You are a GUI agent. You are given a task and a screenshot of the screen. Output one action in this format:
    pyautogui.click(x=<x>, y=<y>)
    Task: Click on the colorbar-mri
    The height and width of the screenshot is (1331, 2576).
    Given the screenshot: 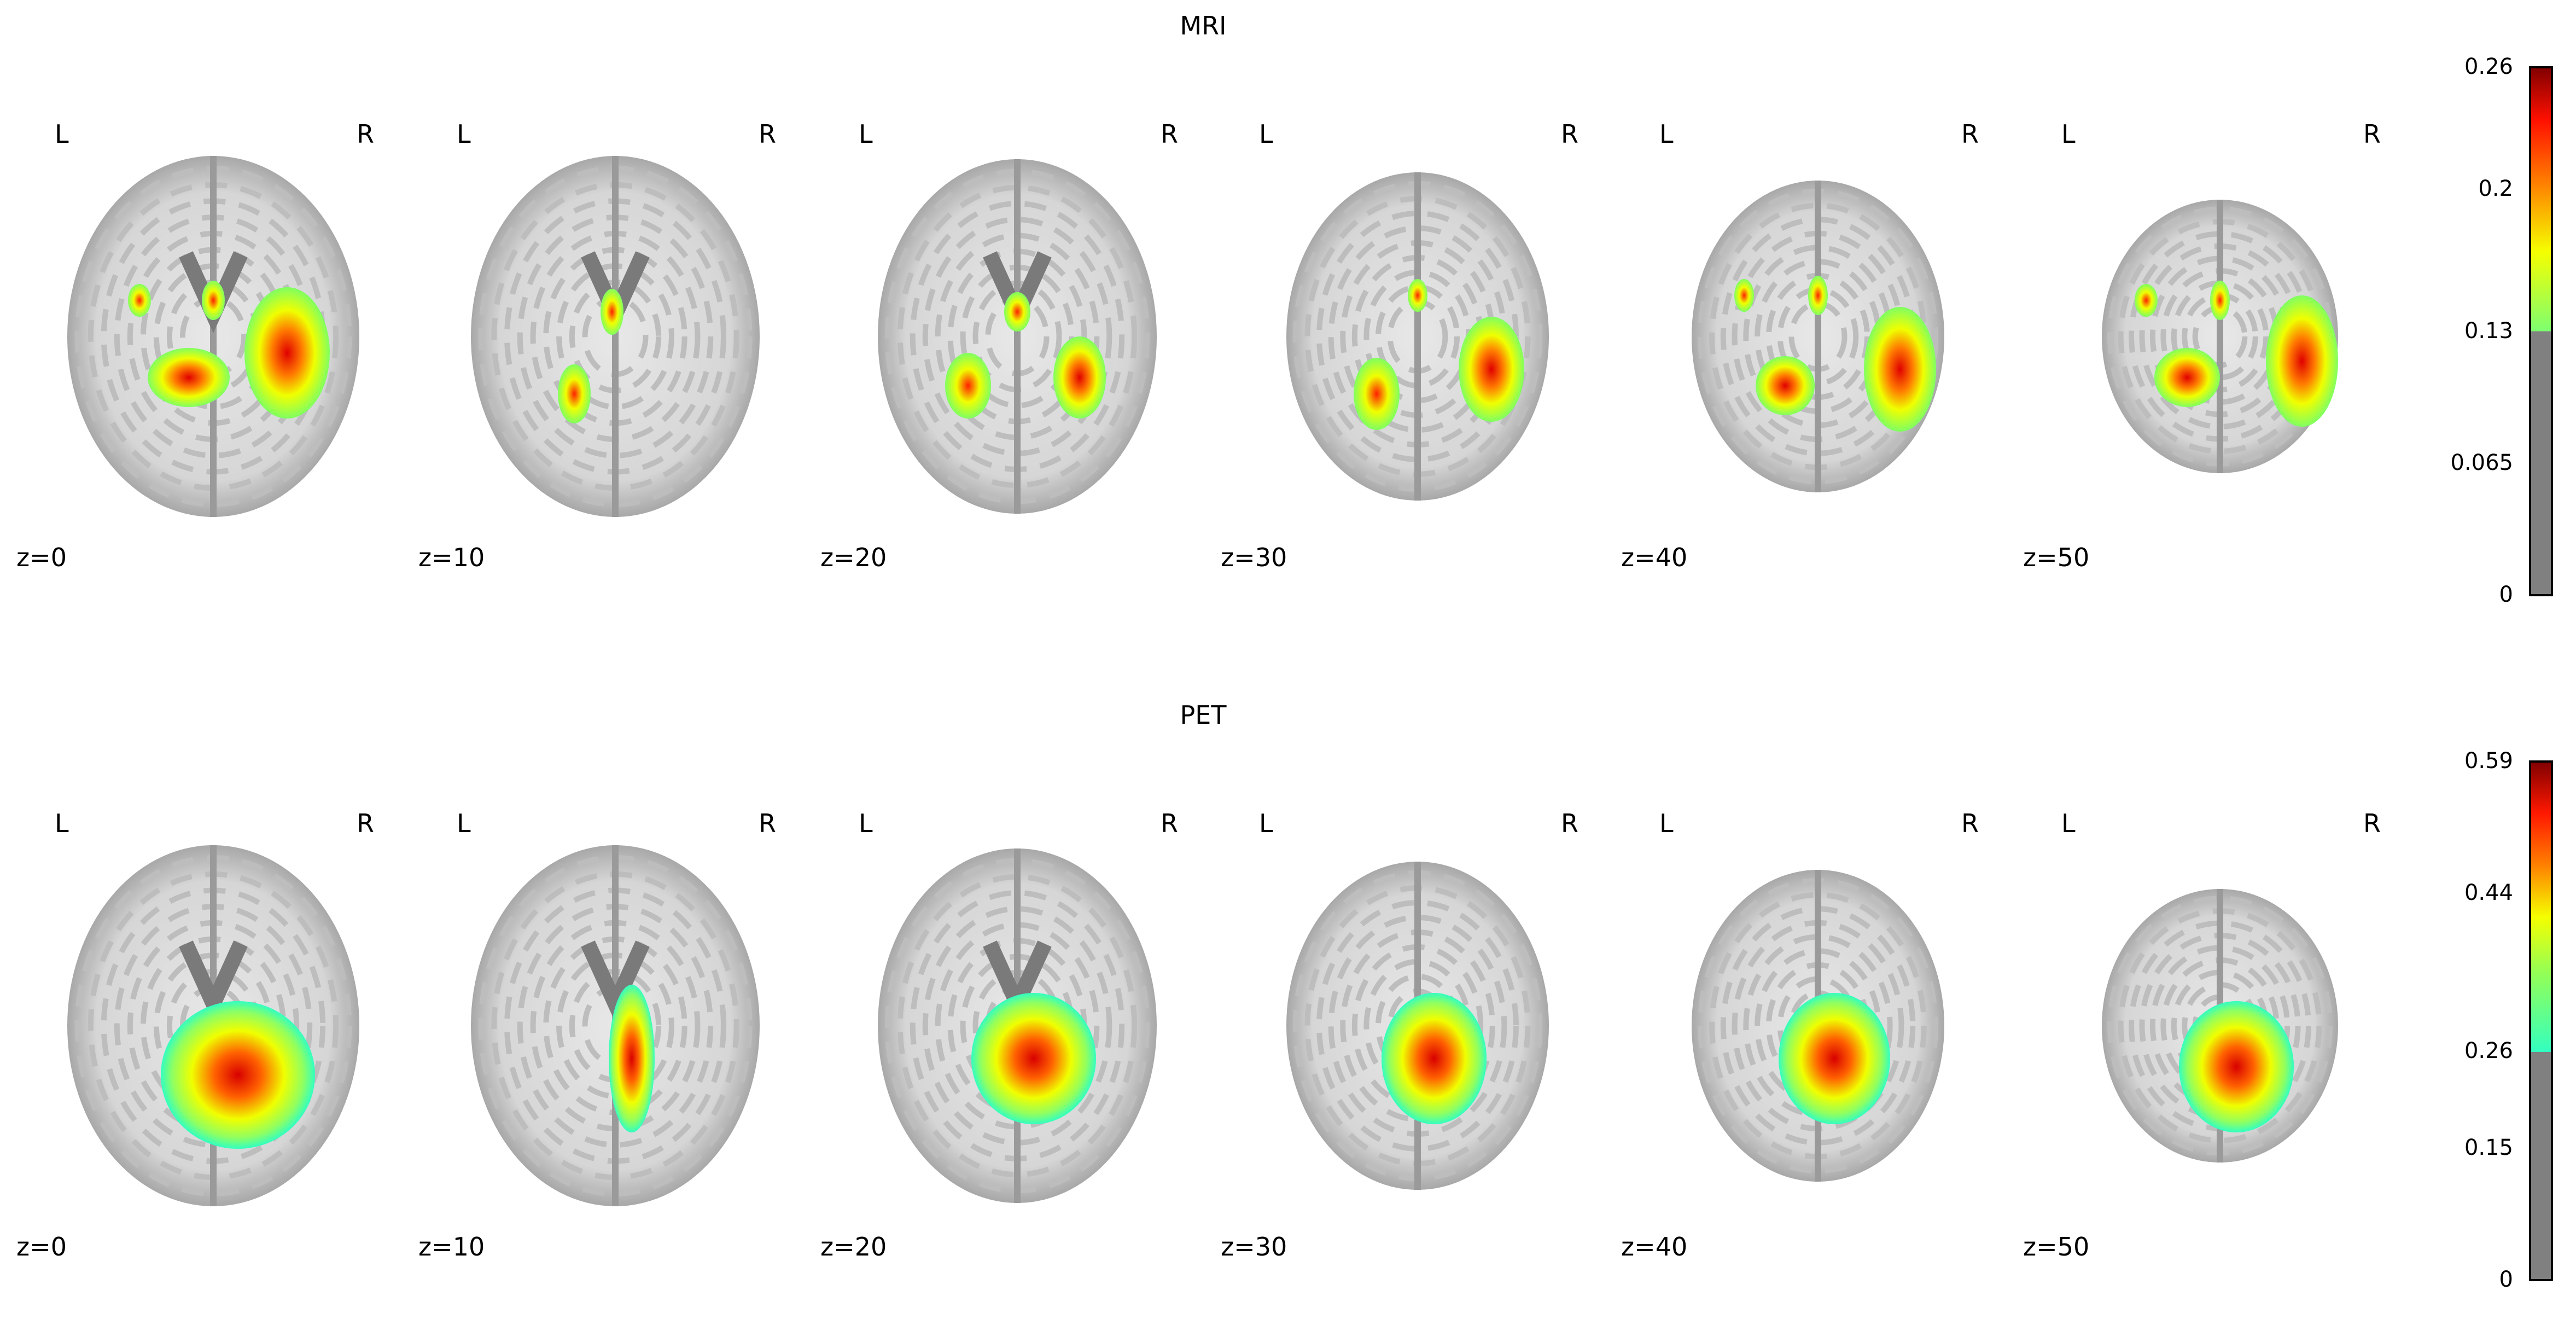 What is the action you would take?
    pyautogui.click(x=2541, y=331)
    